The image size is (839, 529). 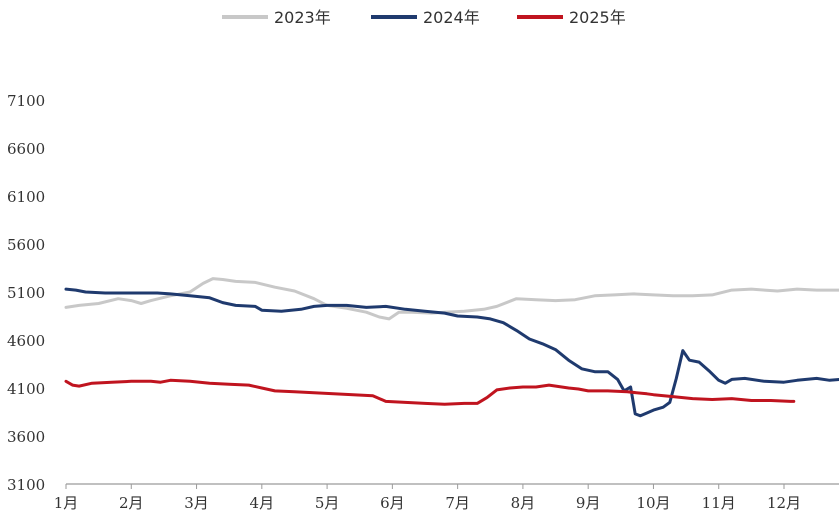 I want to click on y-tick-label: 7100, so click(x=26, y=101).